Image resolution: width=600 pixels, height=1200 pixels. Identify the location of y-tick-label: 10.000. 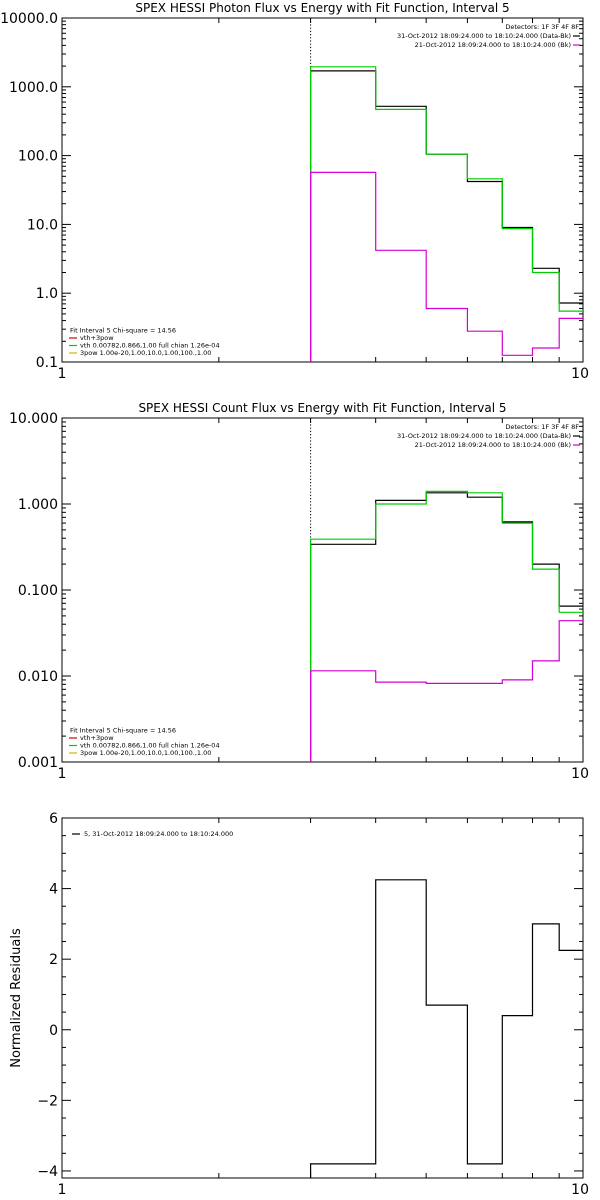
(33, 419).